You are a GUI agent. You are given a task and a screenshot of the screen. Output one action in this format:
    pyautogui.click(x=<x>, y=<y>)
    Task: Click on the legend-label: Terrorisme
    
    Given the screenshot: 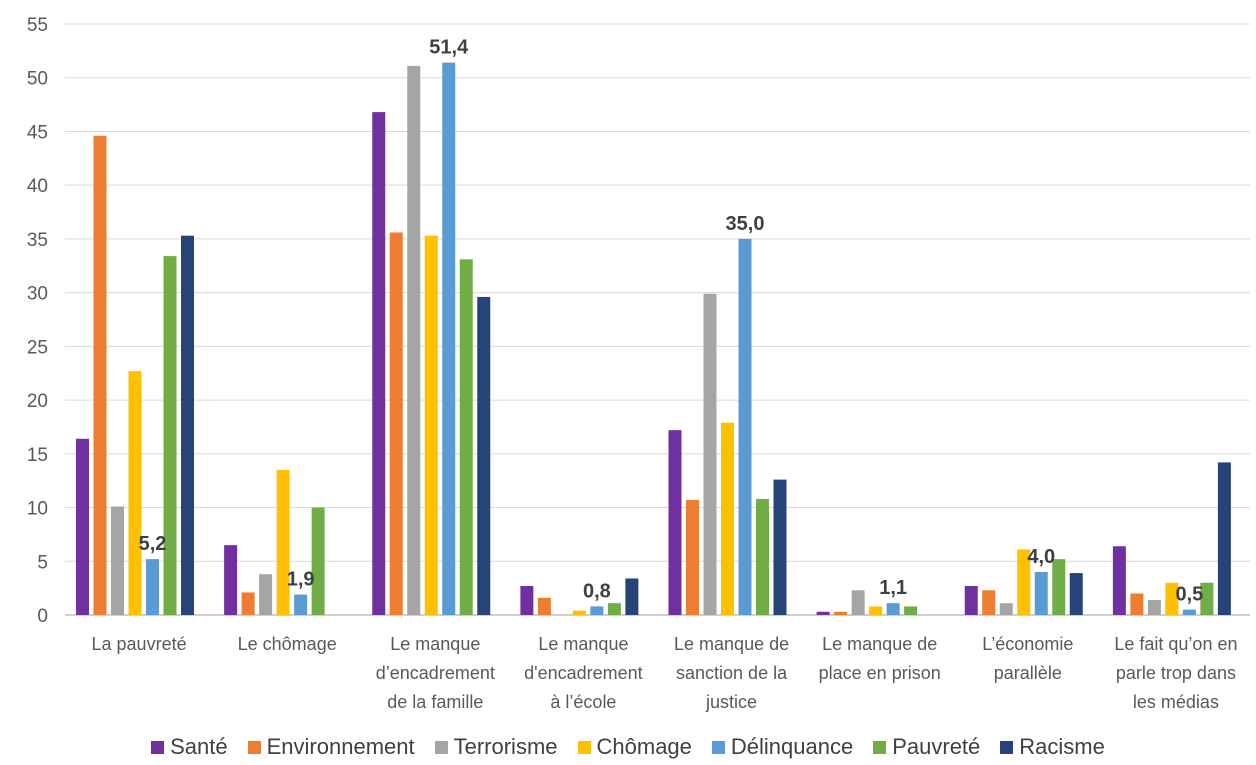 What is the action you would take?
    pyautogui.click(x=505, y=746)
    